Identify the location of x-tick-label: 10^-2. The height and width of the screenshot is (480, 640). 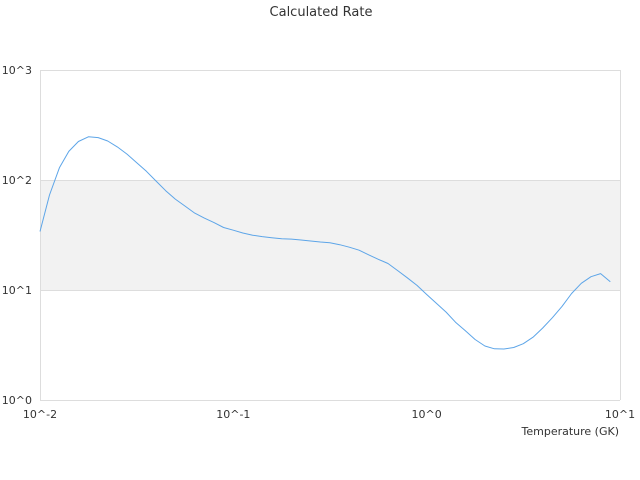
(40, 414).